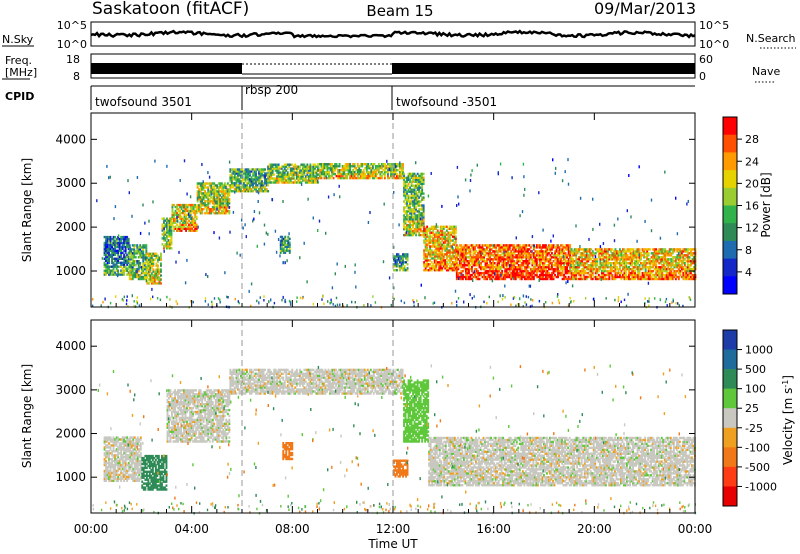  Describe the element at coordinates (771, 38) in the screenshot. I see `nsearch-label: N.Search` at that location.